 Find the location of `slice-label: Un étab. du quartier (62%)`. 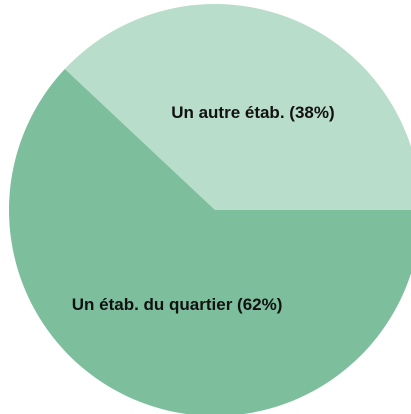

slice-label: Un étab. du quartier (62%) is located at coordinates (177, 304).